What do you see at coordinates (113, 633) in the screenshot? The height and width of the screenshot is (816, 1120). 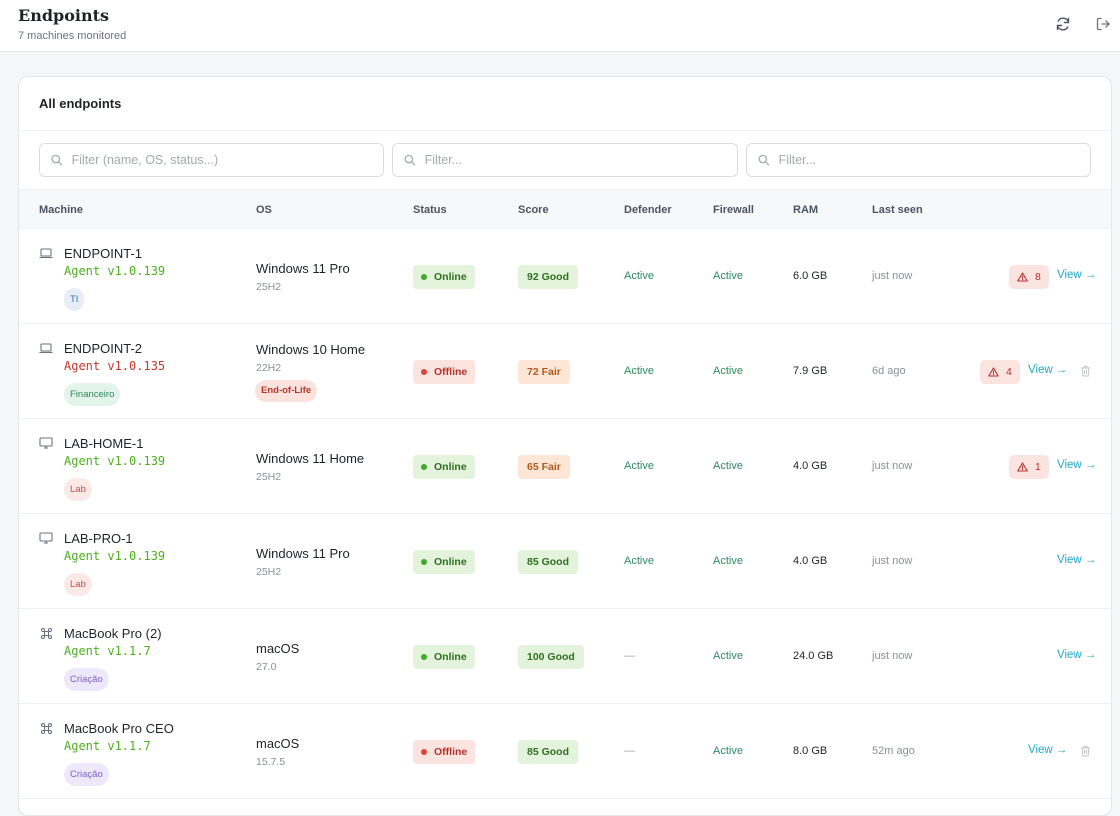 I see `machine-name: MacBook Pro (2)` at bounding box center [113, 633].